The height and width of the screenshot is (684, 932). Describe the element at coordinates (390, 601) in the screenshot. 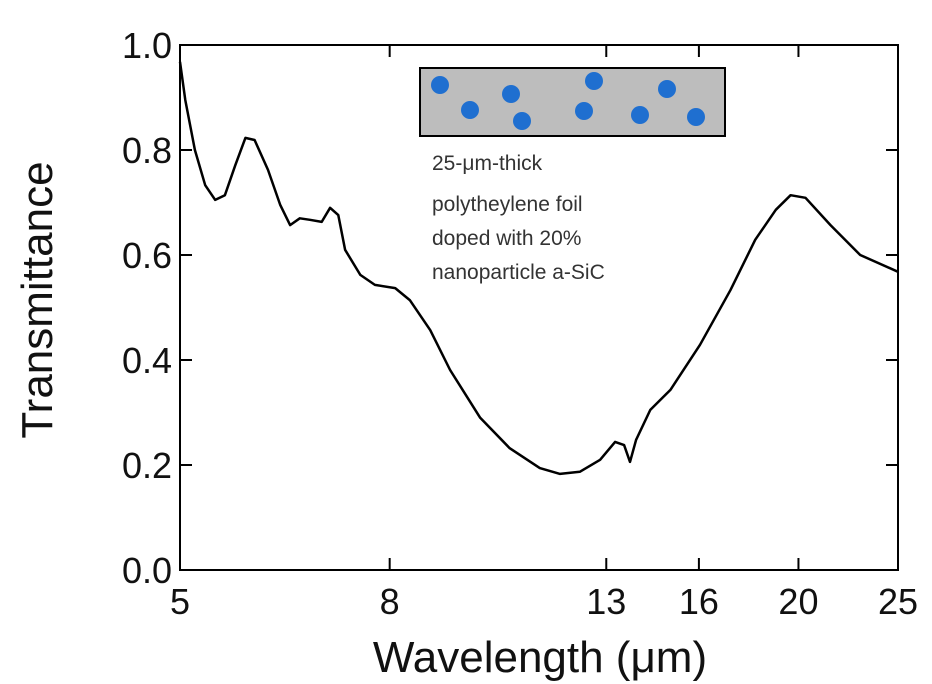

I see `x-tick-label: 8` at that location.